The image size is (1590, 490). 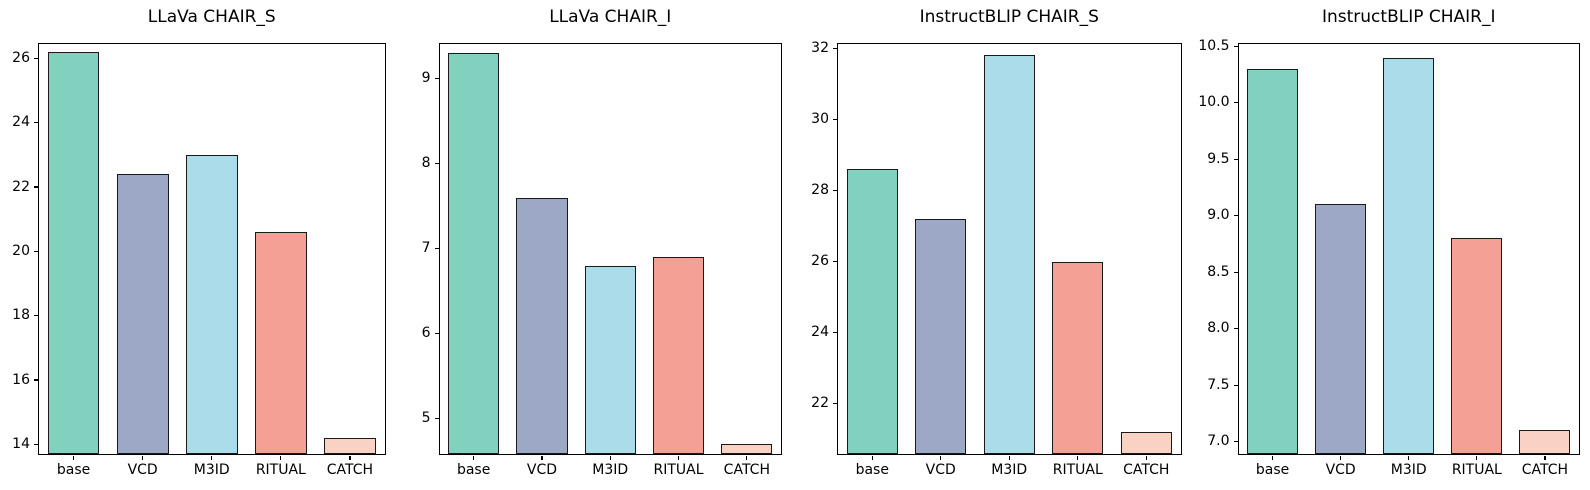 What do you see at coordinates (1218, 158) in the screenshot?
I see `y-tick-label: 9.5` at bounding box center [1218, 158].